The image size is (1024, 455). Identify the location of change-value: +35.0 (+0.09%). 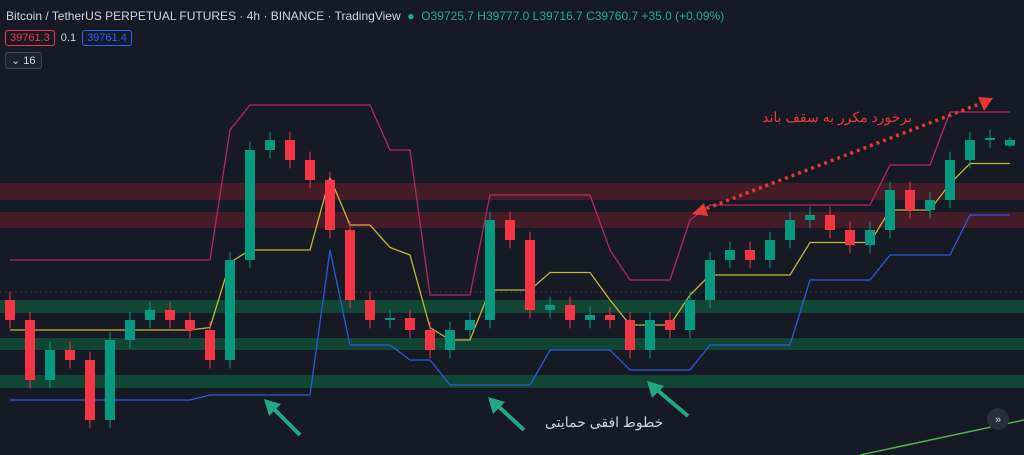
(683, 16).